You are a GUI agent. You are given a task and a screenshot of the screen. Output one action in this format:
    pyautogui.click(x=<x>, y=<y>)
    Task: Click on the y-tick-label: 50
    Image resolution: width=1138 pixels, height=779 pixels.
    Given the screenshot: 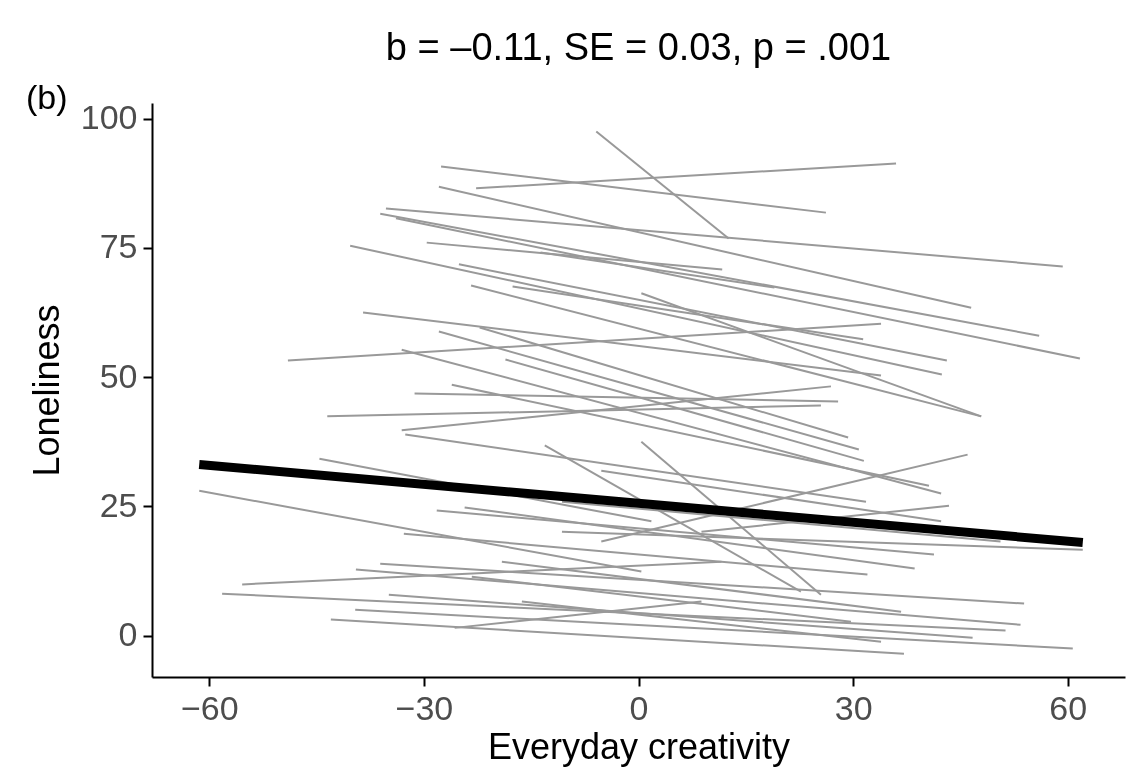 What is the action you would take?
    pyautogui.click(x=118, y=375)
    